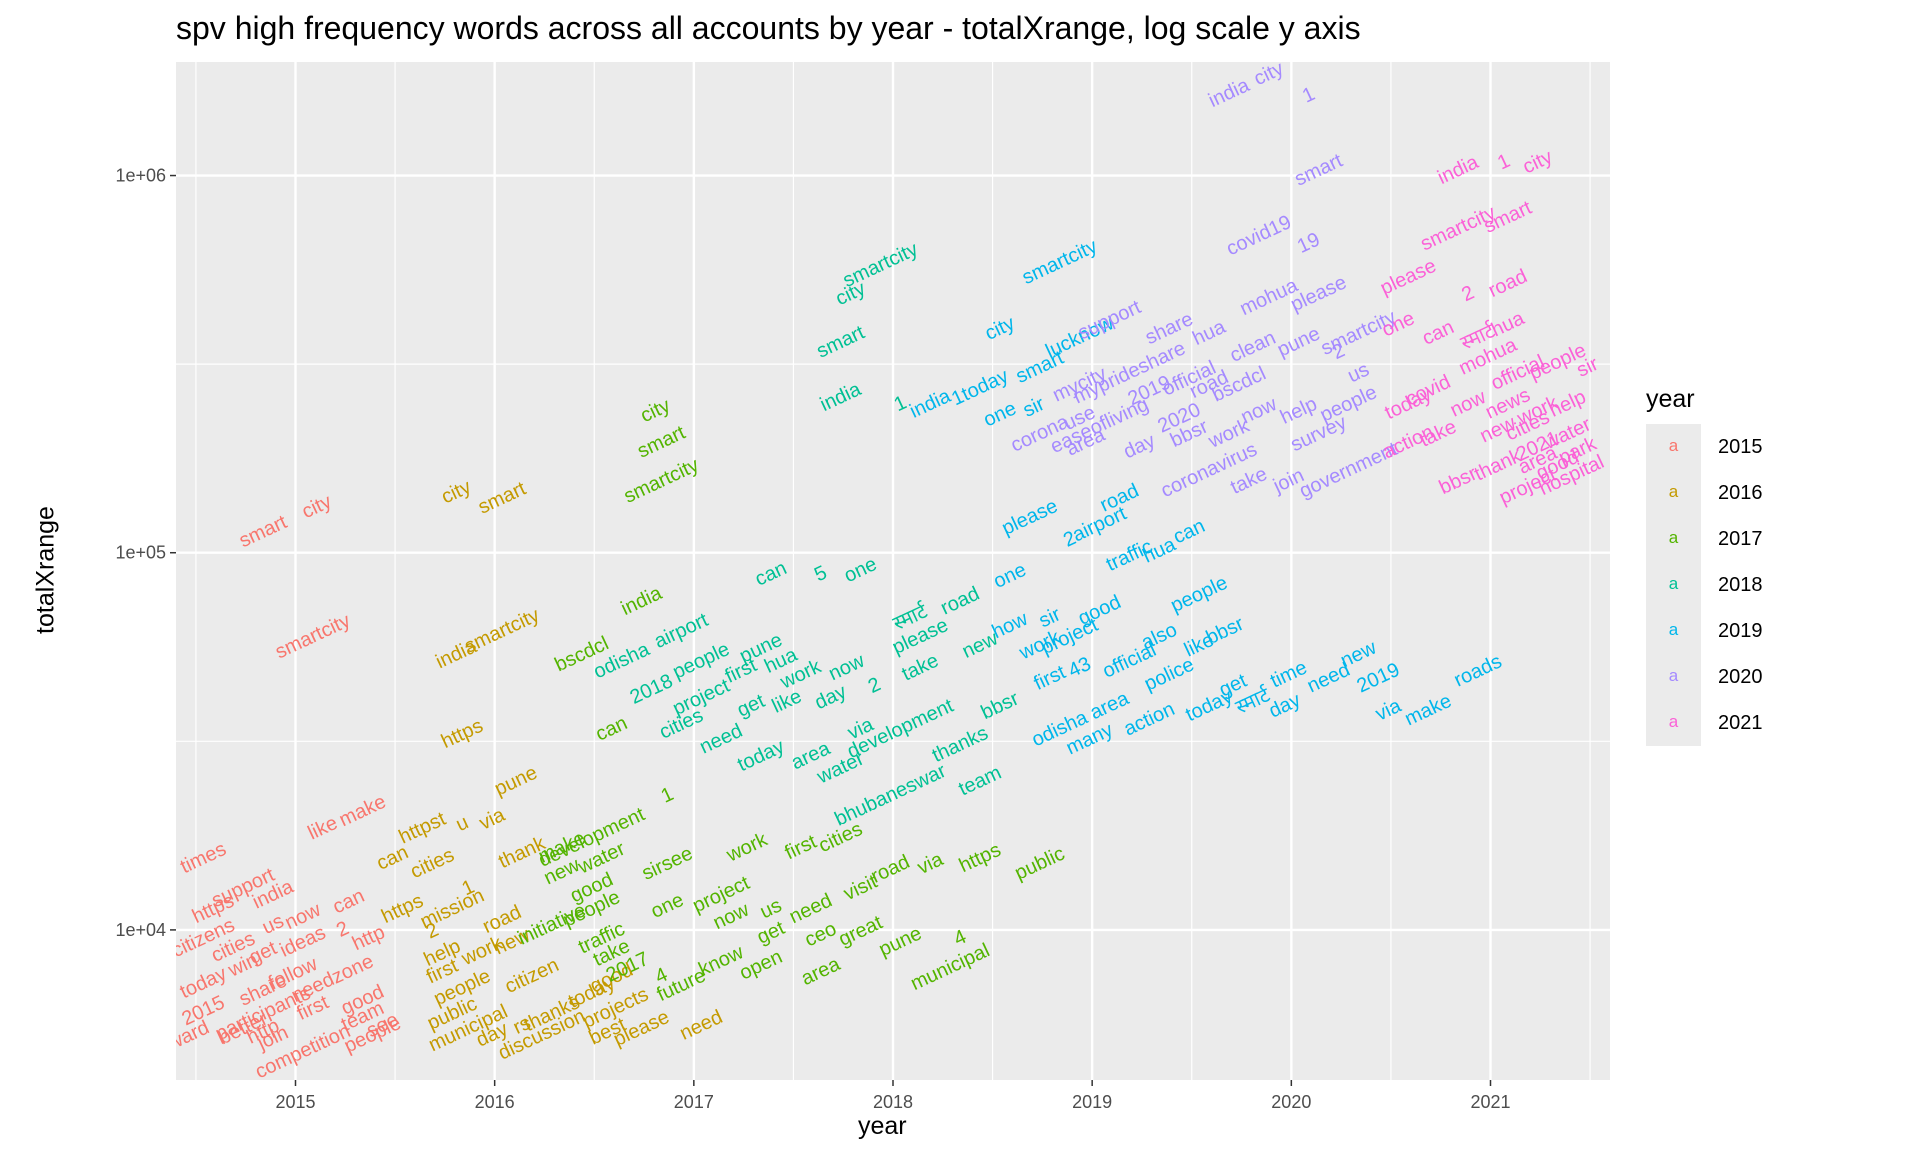 The width and height of the screenshot is (1917, 1157). Describe the element at coordinates (1781, 493) in the screenshot. I see `legend-entry-2016: a 2016` at that location.